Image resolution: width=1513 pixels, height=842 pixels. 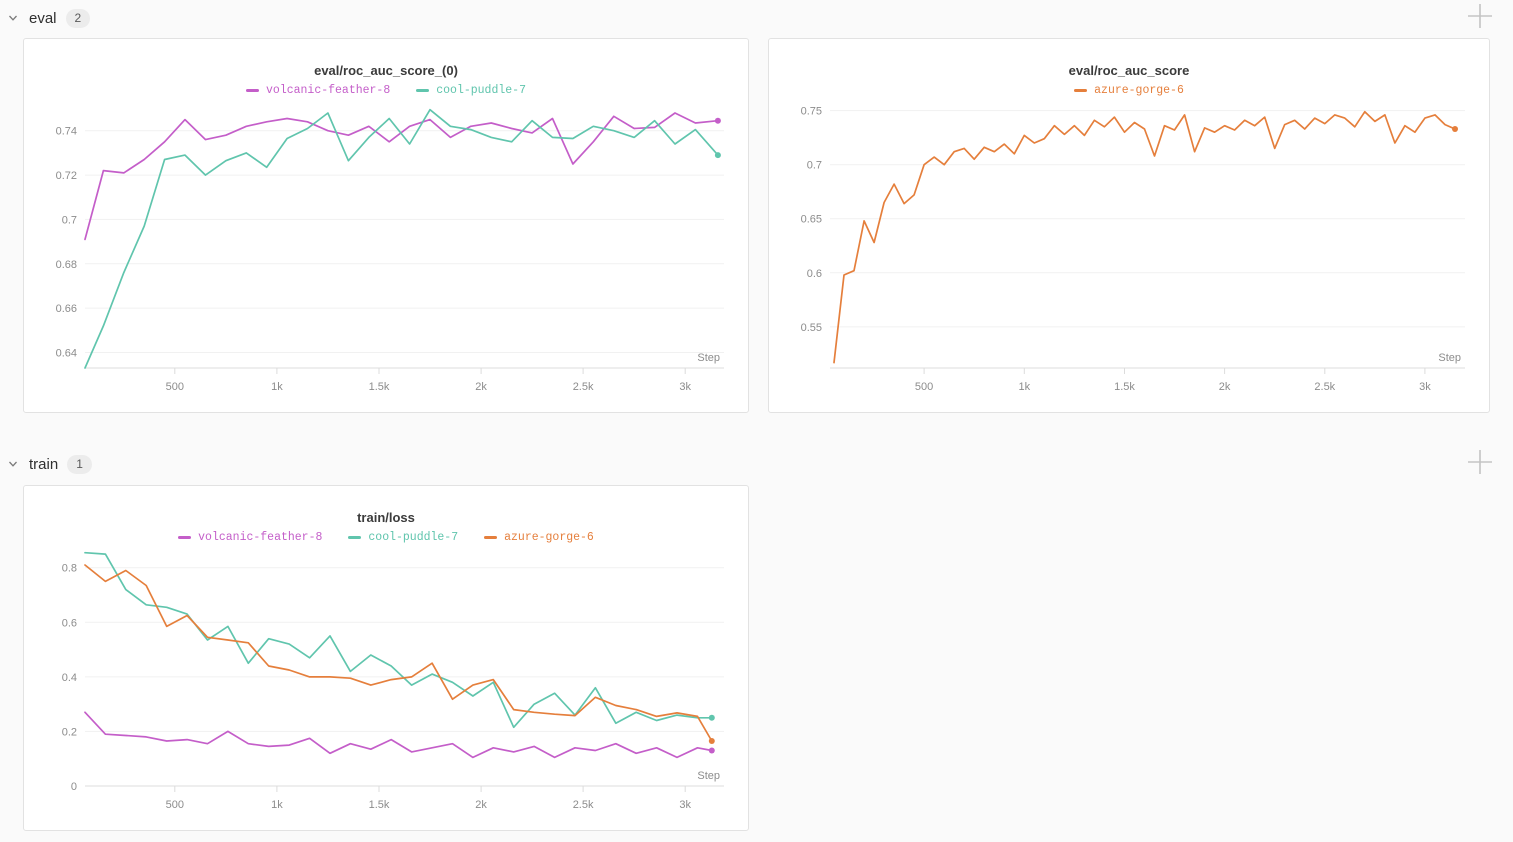 What do you see at coordinates (69, 678) in the screenshot?
I see `svg-text: 0.4` at bounding box center [69, 678].